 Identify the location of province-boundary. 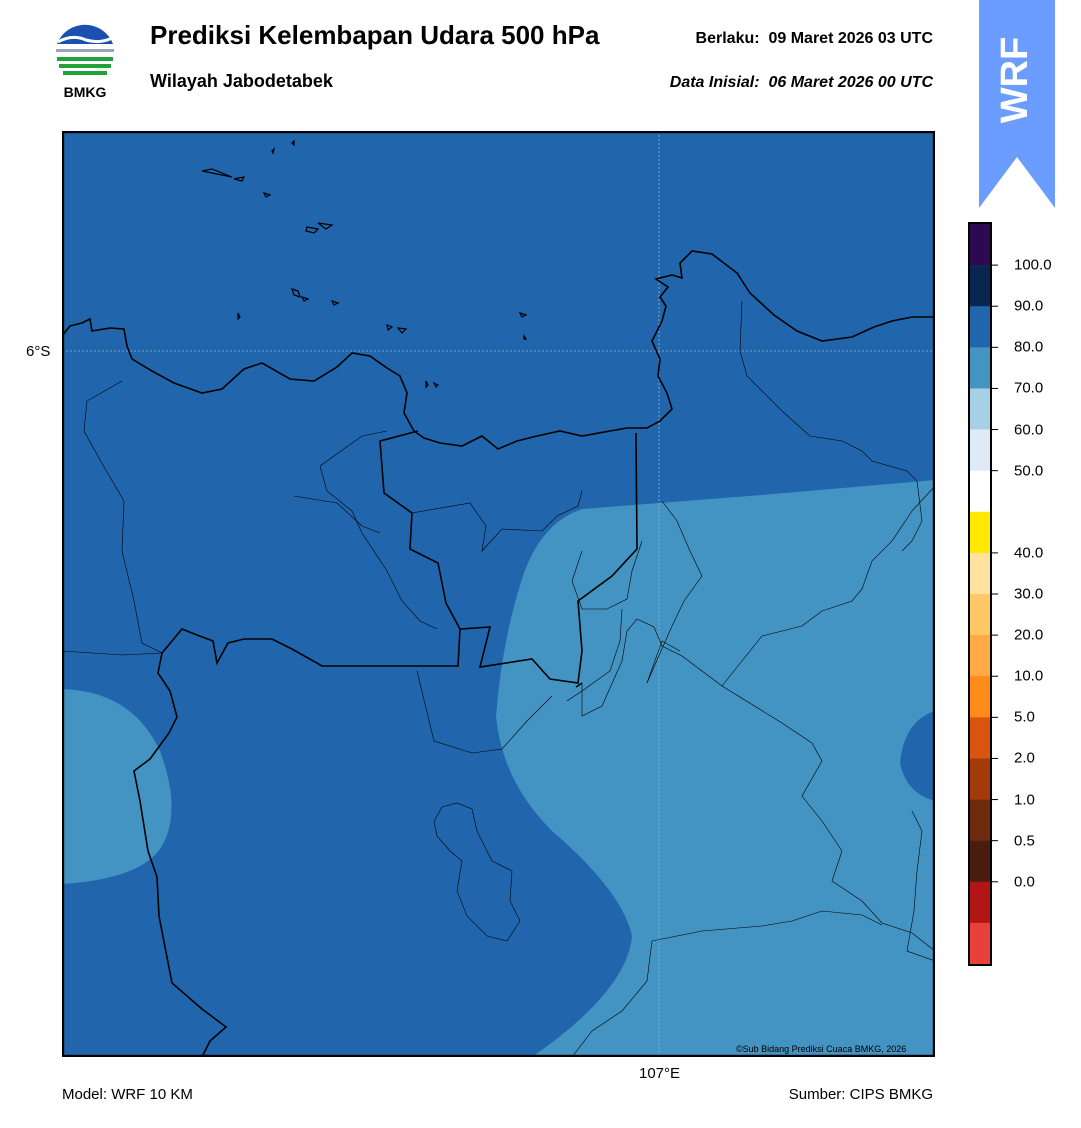
(508, 559).